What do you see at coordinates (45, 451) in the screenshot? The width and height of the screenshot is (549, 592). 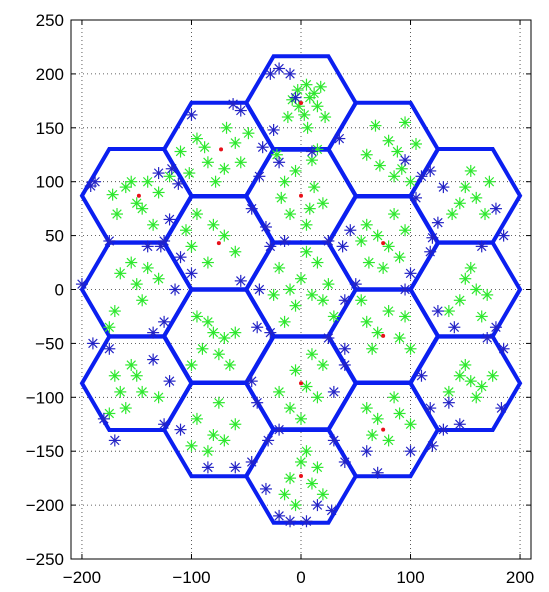 I see `y-tick-label: −150` at bounding box center [45, 451].